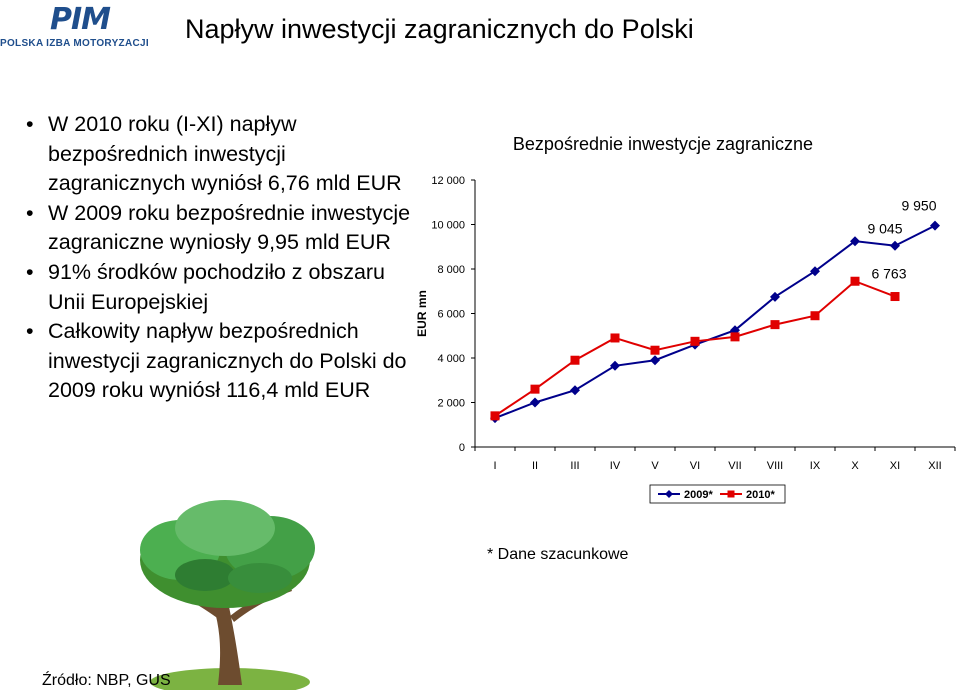  What do you see at coordinates (451, 404) in the screenshot?
I see `y-tick-label: 2 000` at bounding box center [451, 404].